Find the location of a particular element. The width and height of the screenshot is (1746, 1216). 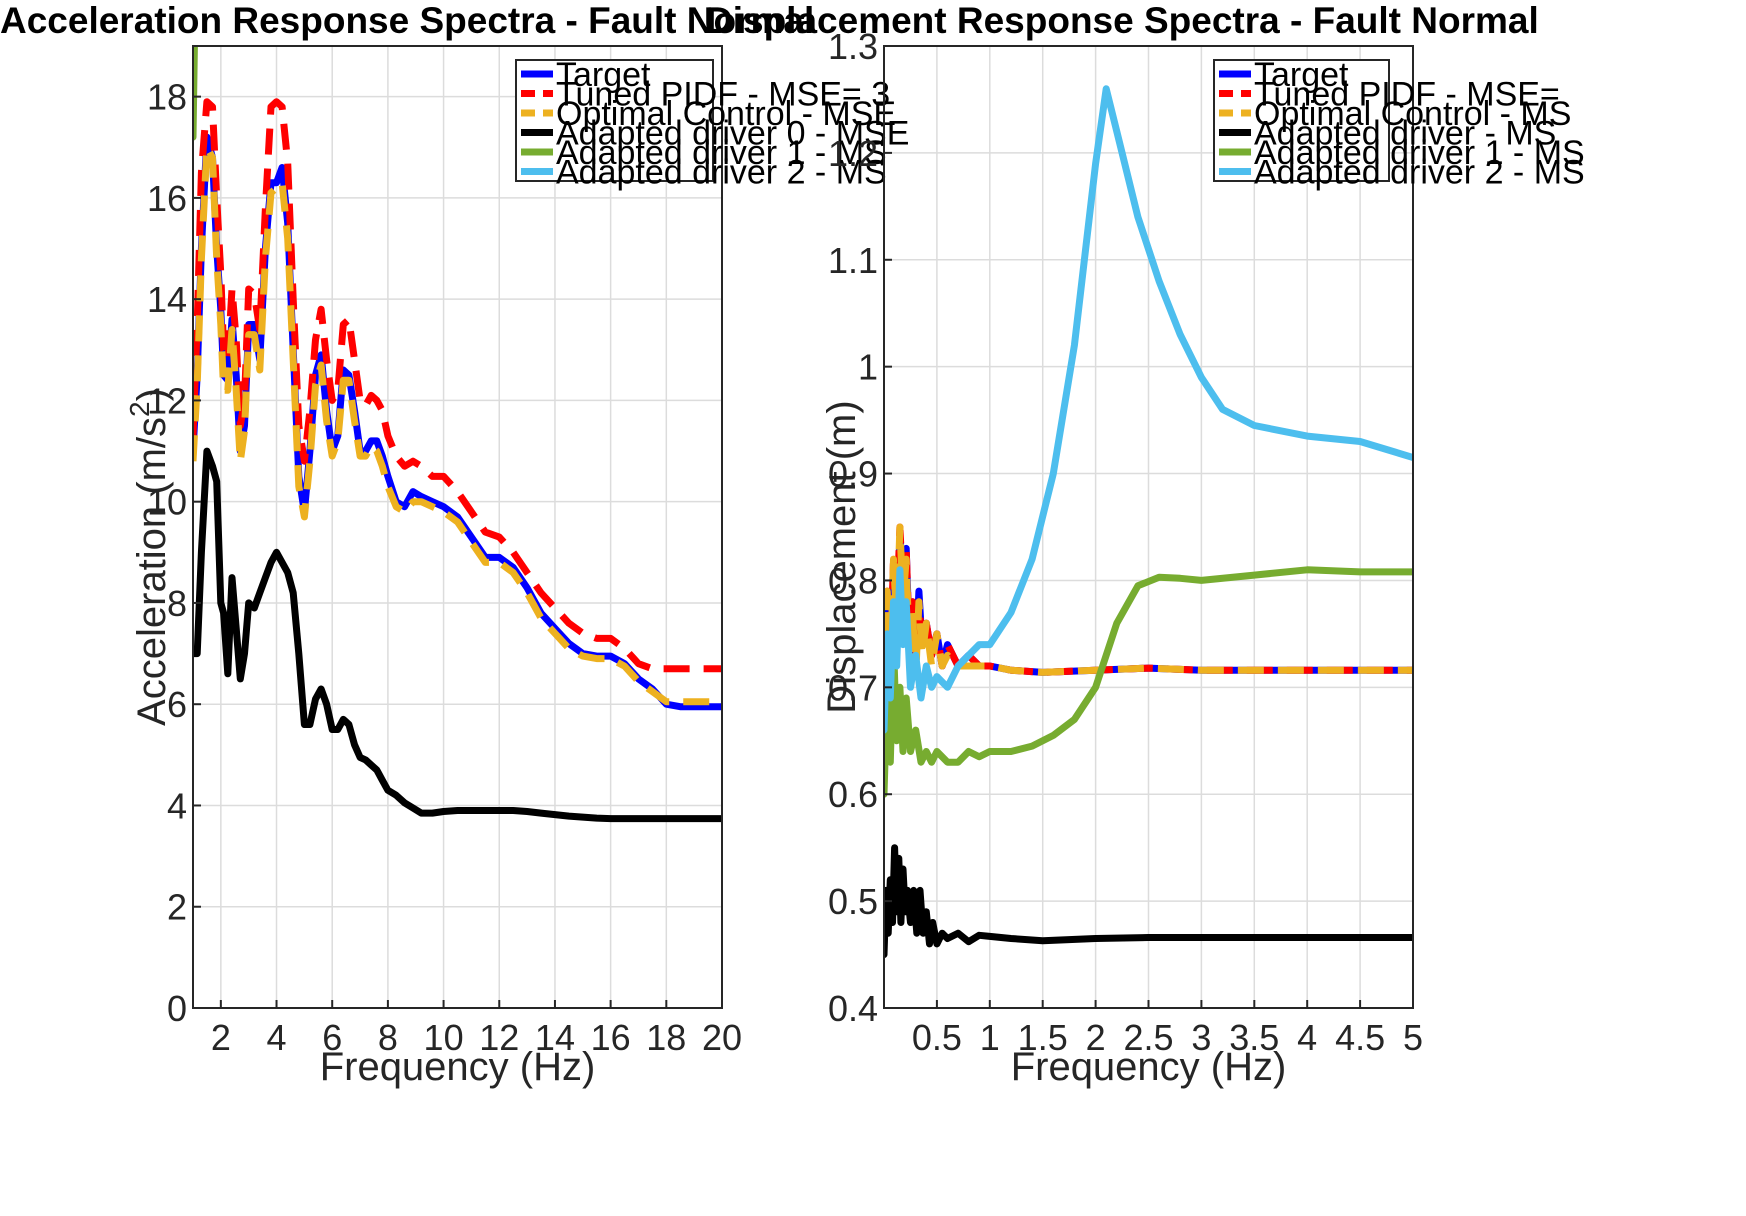

displacement-x-tick-label: 1.5 is located at coordinates (1043, 1037).